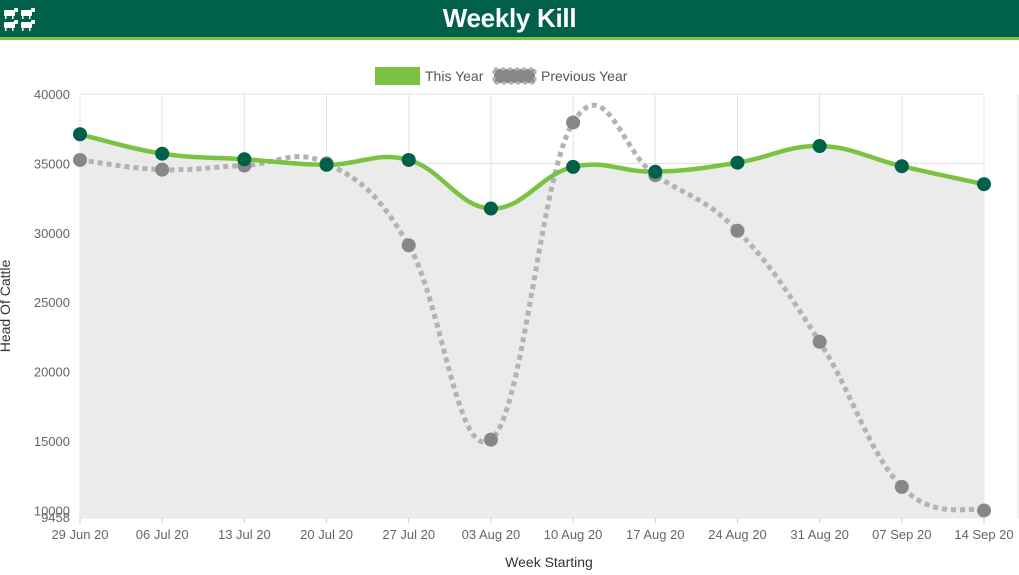 The height and width of the screenshot is (575, 1019). What do you see at coordinates (79, 534) in the screenshot?
I see `x-tick-label: 29 Jun 20` at bounding box center [79, 534].